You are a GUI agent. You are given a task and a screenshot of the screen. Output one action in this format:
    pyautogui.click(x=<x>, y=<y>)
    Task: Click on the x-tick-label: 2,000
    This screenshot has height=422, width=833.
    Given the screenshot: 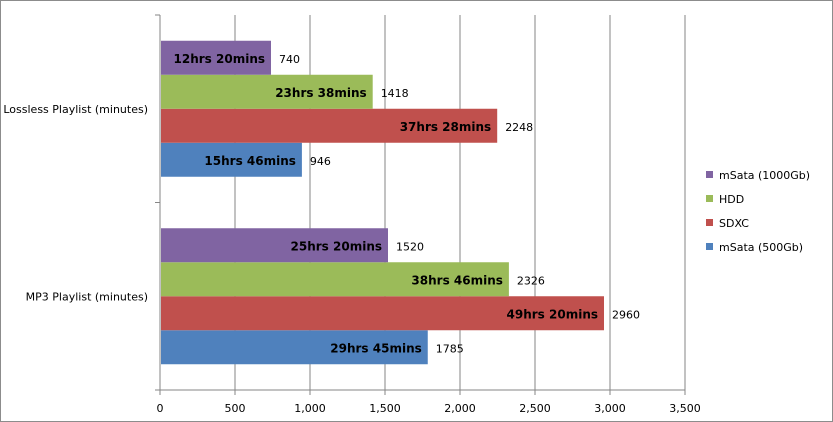 What is the action you would take?
    pyautogui.click(x=460, y=408)
    